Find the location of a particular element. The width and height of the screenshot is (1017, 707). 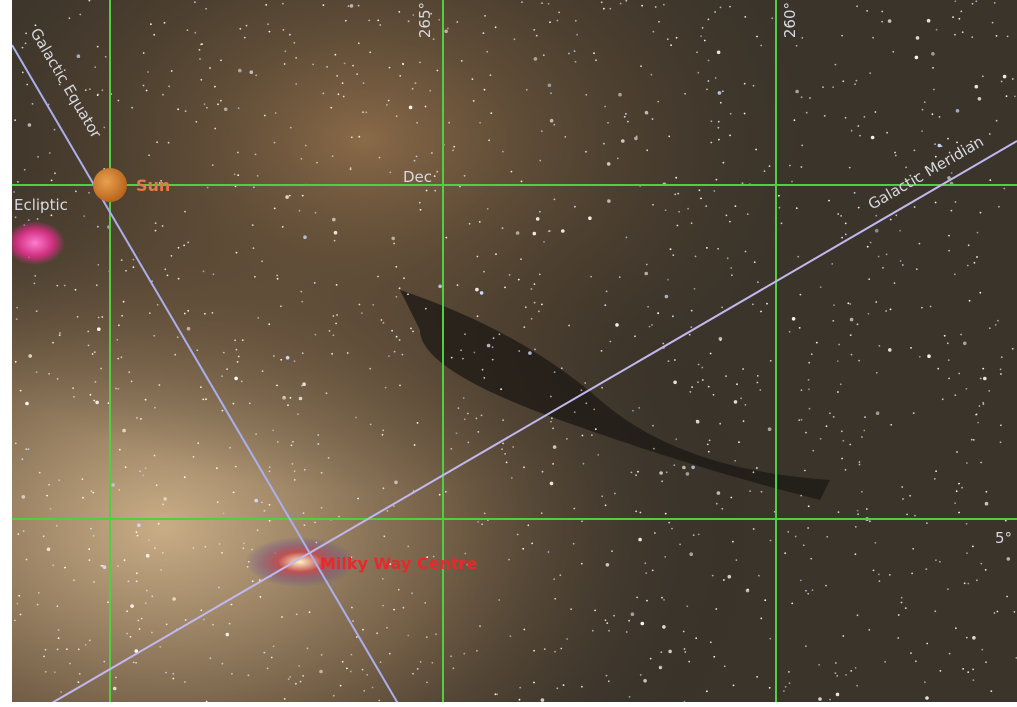

sun-label: Sun is located at coordinates (153, 185).